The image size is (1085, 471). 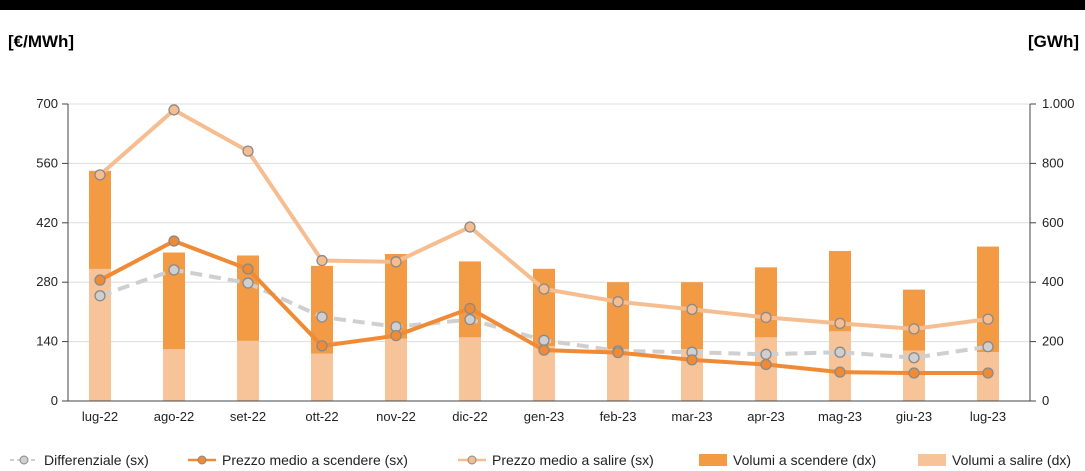 What do you see at coordinates (618, 416) in the screenshot?
I see `x-tick-label: feb-23` at bounding box center [618, 416].